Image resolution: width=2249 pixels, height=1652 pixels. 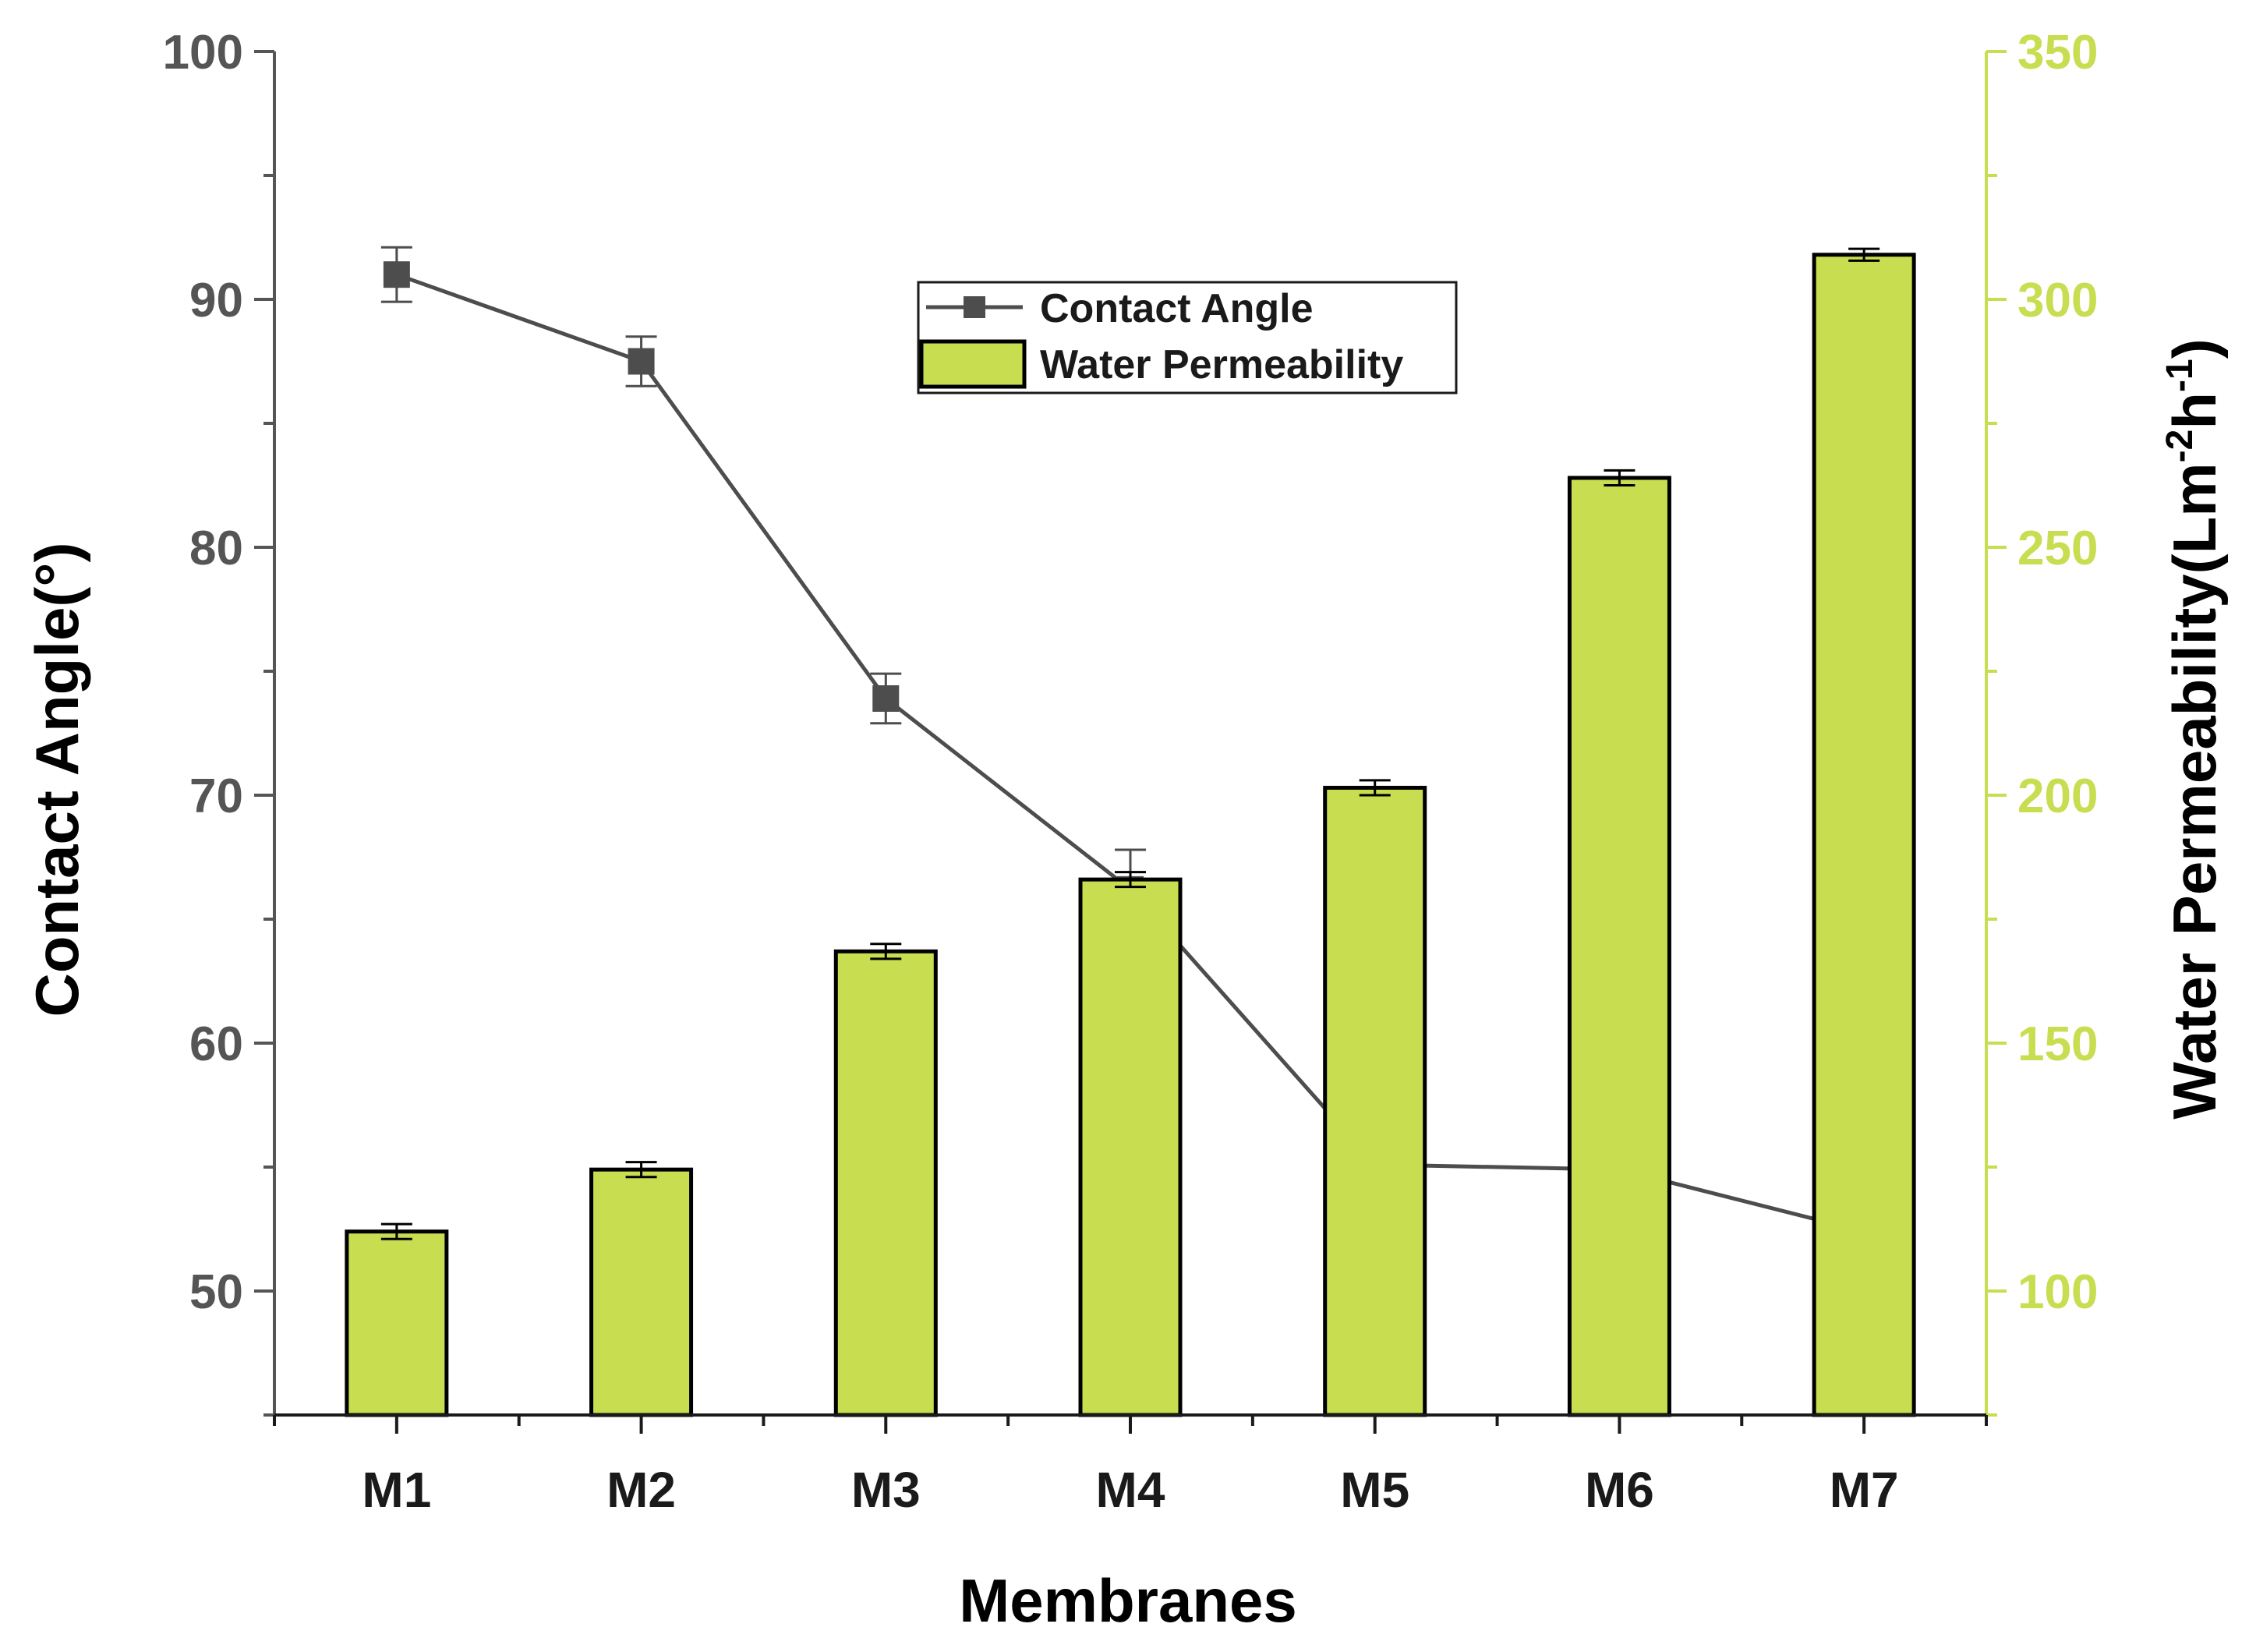 What do you see at coordinates (397, 1490) in the screenshot?
I see `x-tick-label-M1: M1` at bounding box center [397, 1490].